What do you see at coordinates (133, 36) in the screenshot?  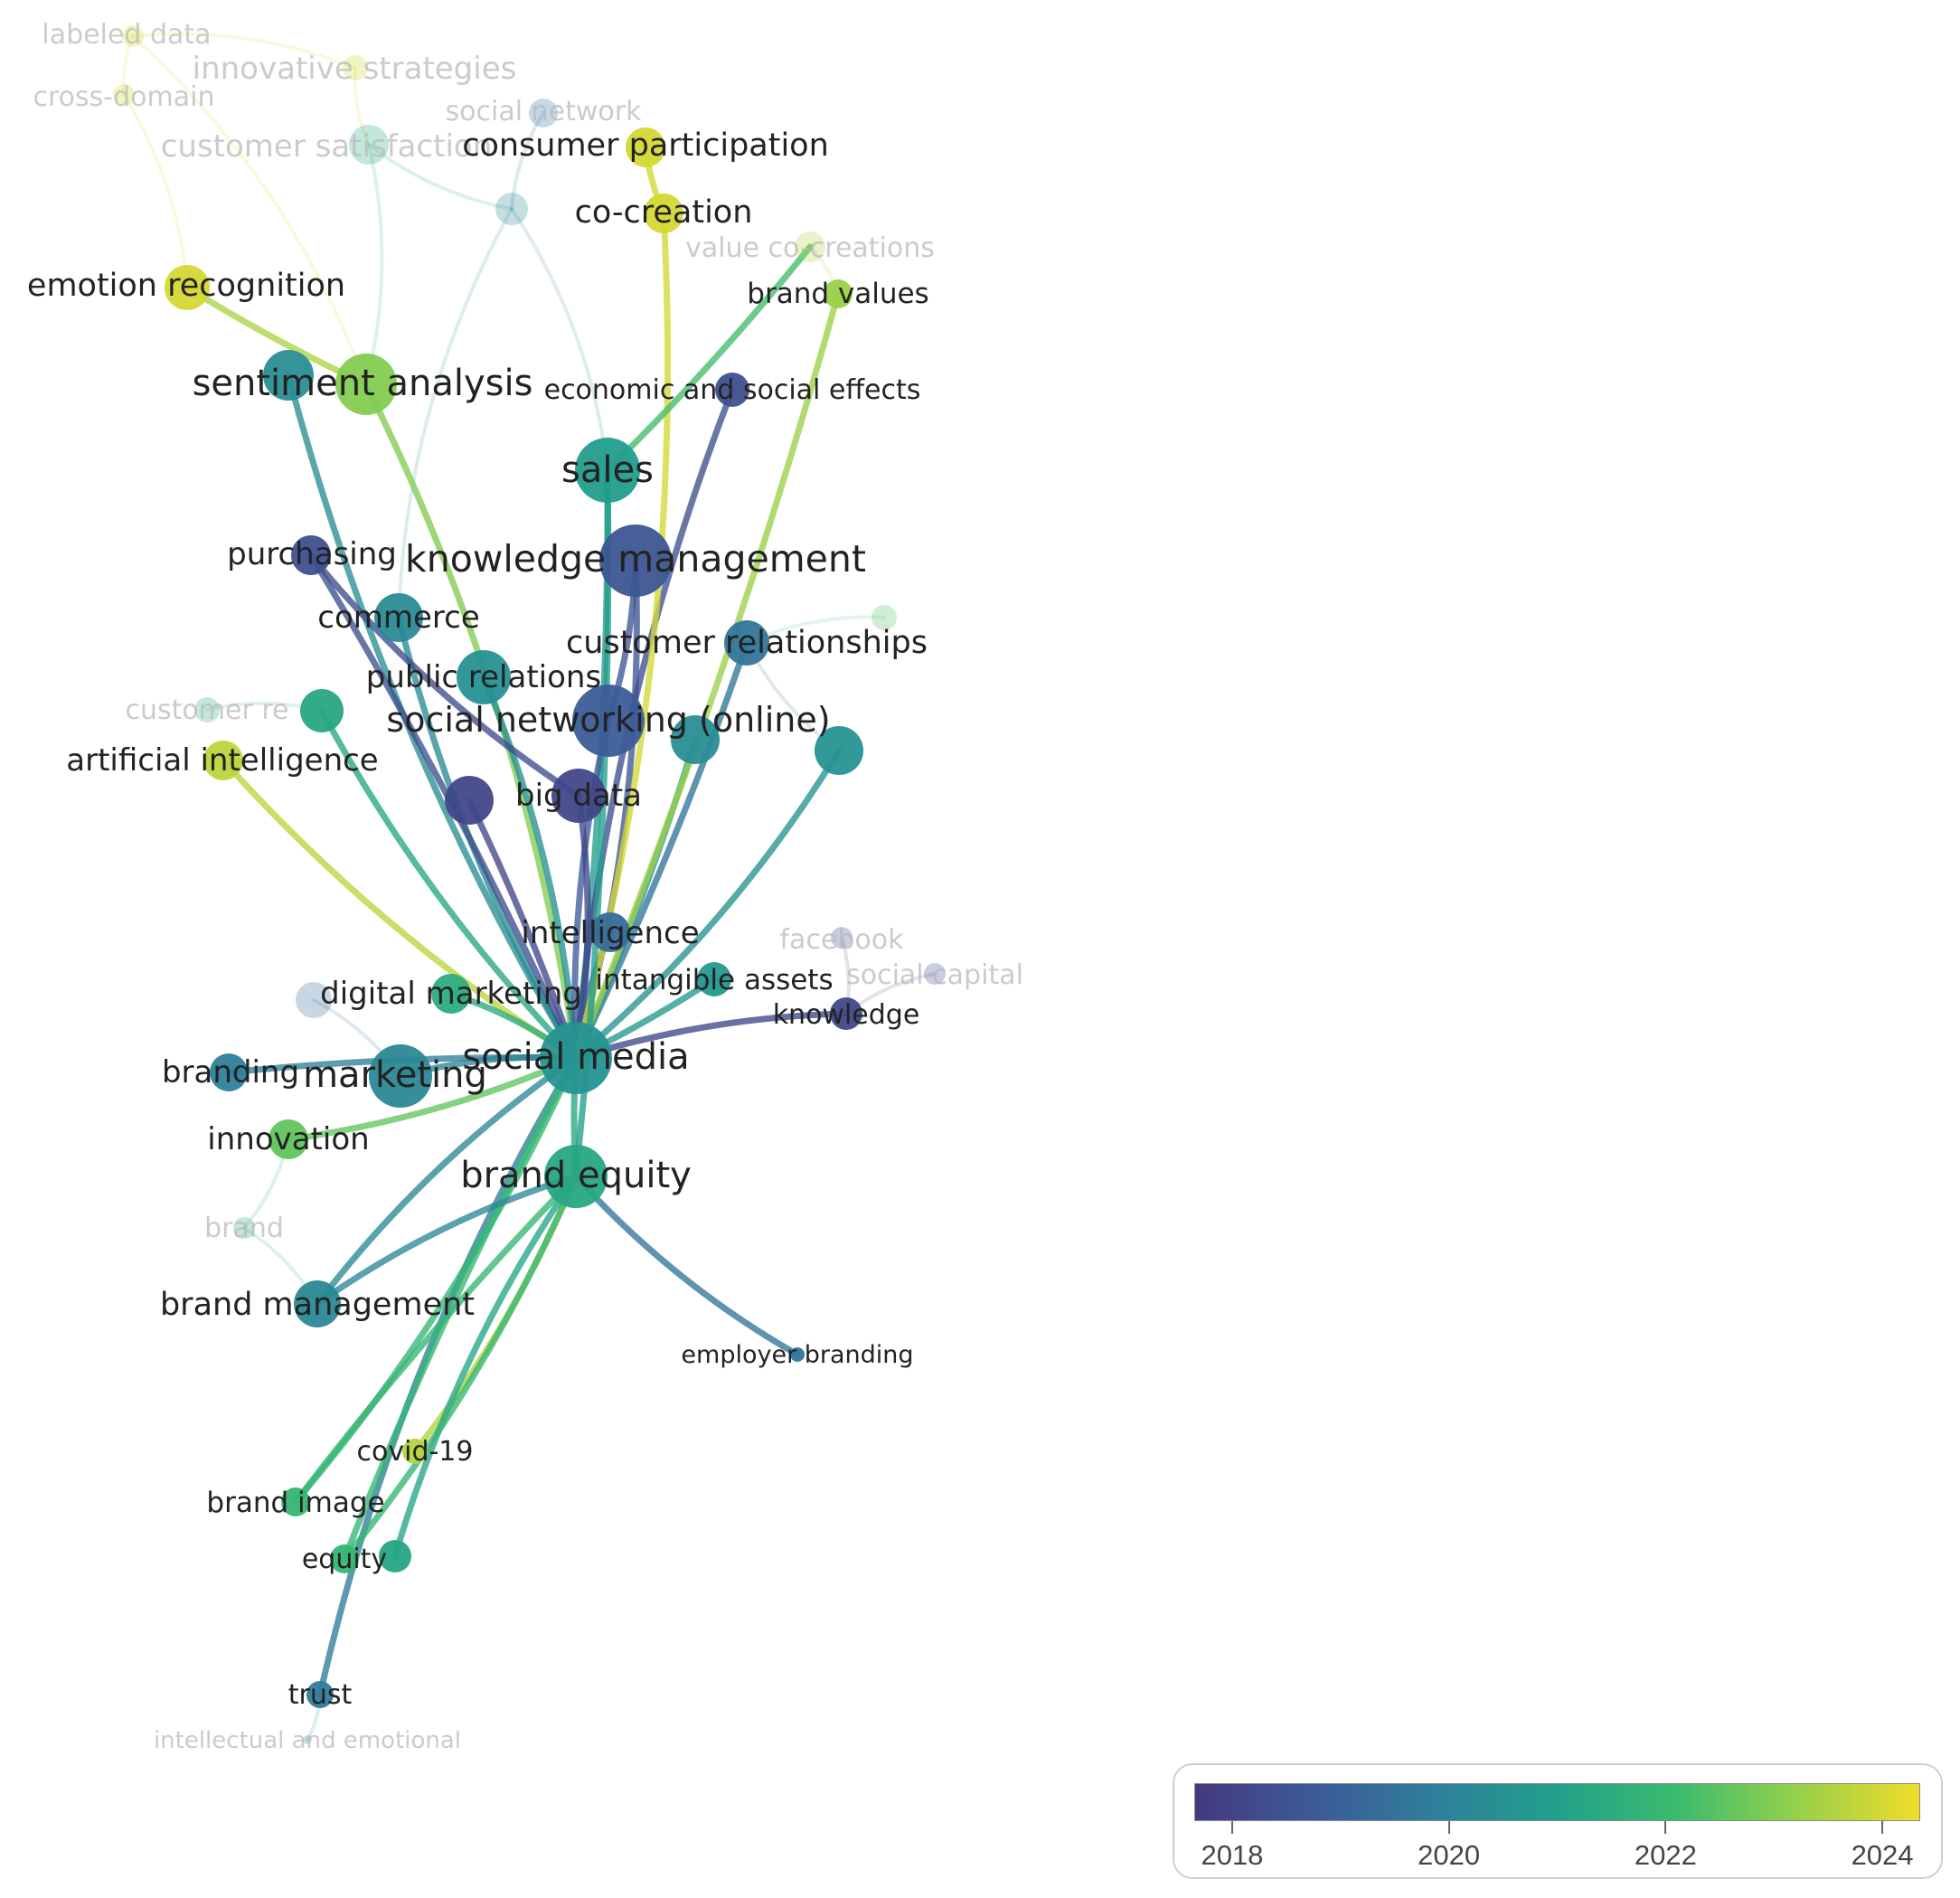 I see `node-labeled-data` at bounding box center [133, 36].